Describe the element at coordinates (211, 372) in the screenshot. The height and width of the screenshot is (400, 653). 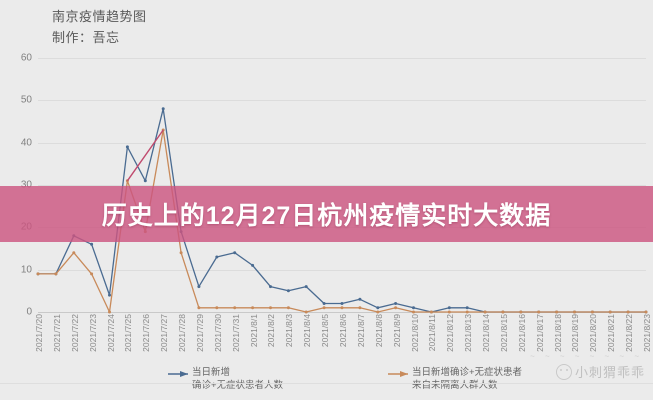
I see `legend-label-0-line1: 当日新增` at that location.